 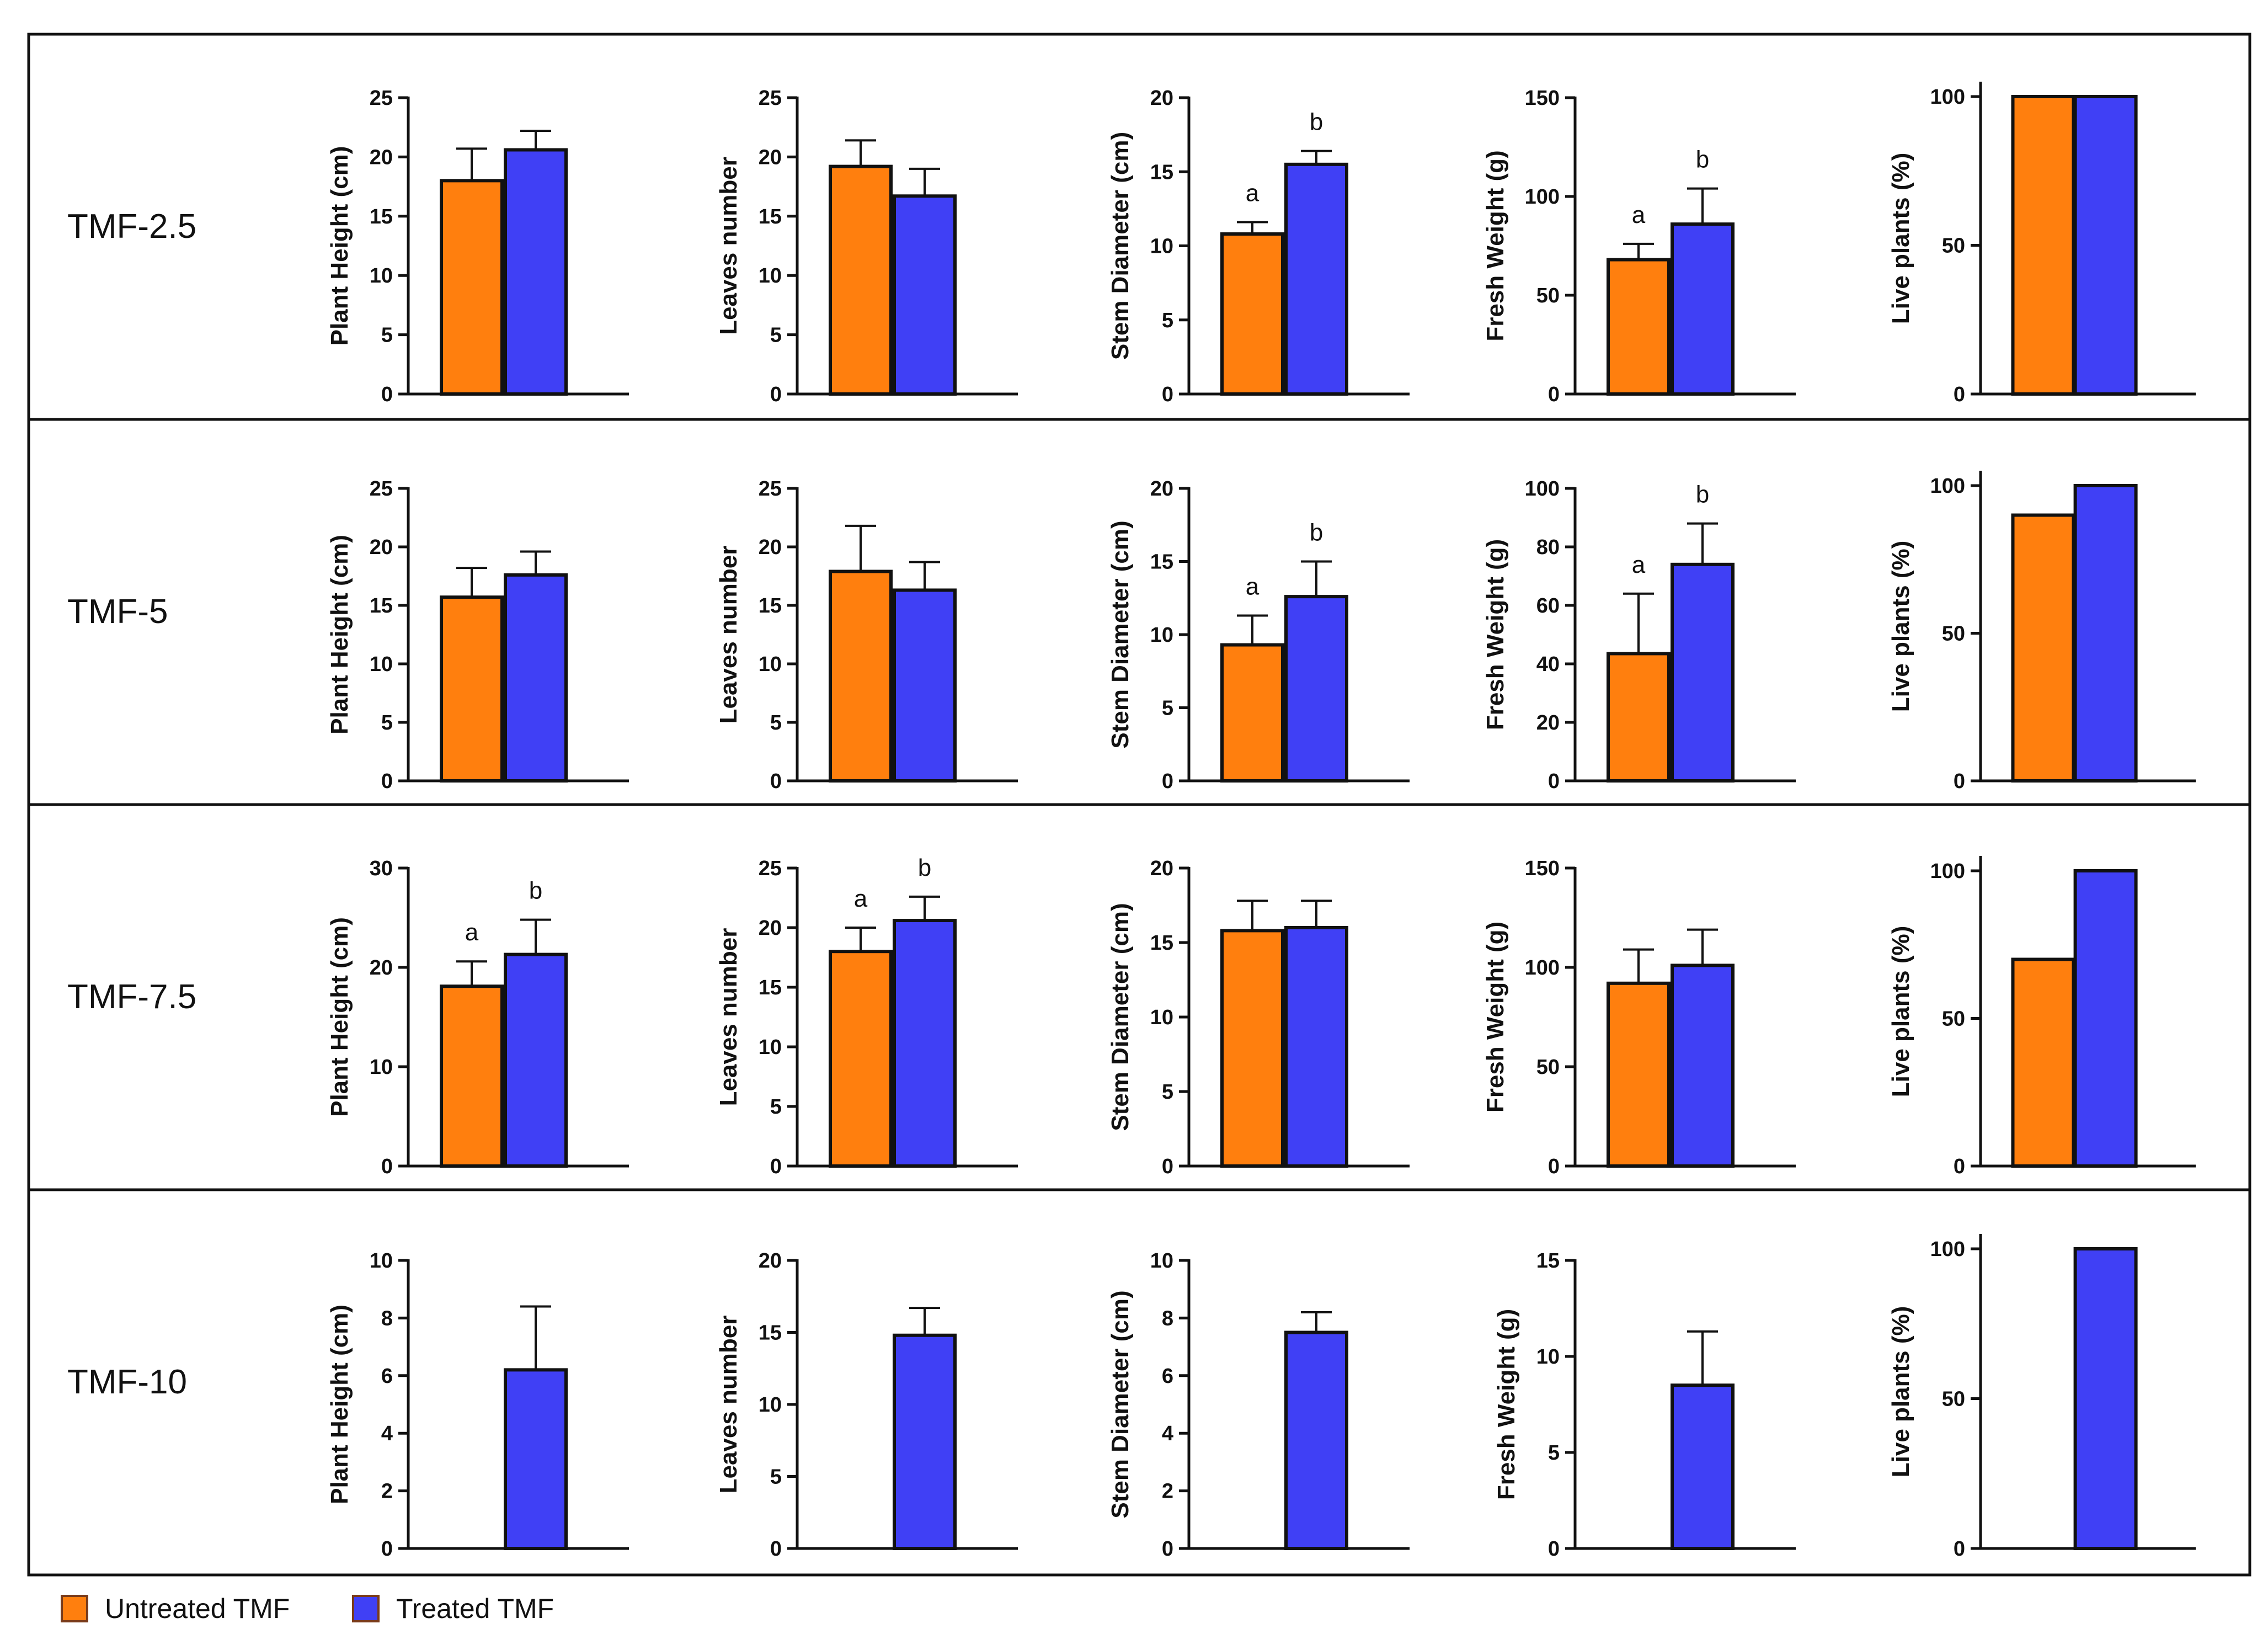 What do you see at coordinates (2041, 244) in the screenshot?
I see `chart-tmf-2-5-live-plants: 0 50 100 Live plants (%)` at bounding box center [2041, 244].